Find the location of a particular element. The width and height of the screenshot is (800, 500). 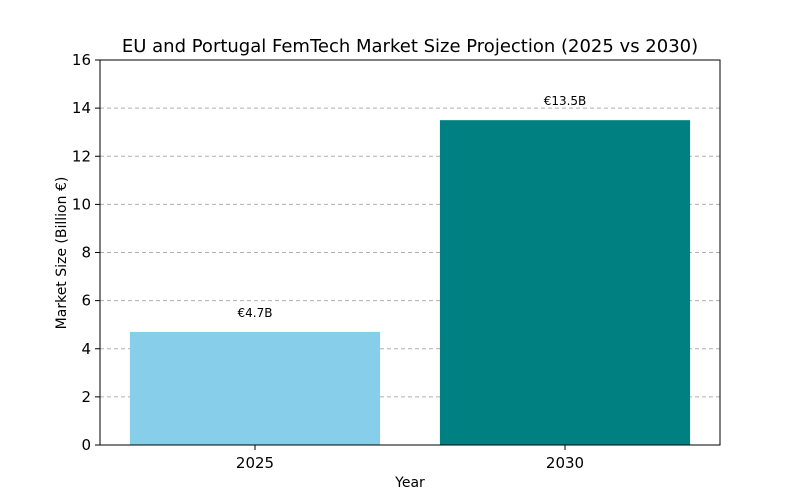

x-tick-label-2030: 2030 is located at coordinates (565, 463).